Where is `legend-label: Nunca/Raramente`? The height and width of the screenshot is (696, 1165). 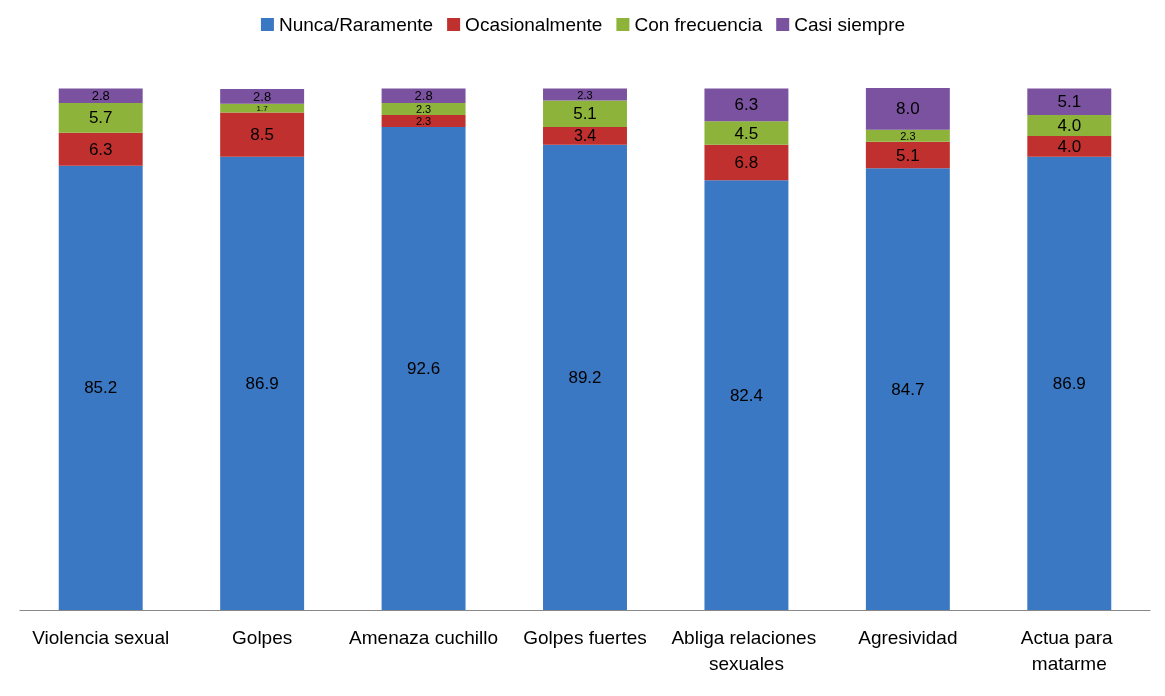 legend-label: Nunca/Raramente is located at coordinates (356, 24).